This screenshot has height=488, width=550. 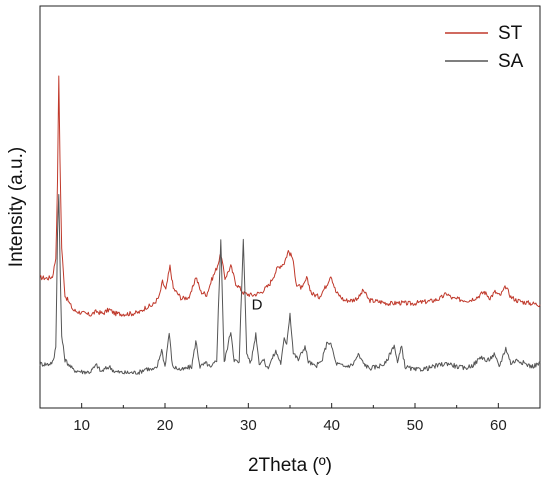 I want to click on y-axis-title: Intensity (a.u.), so click(x=16, y=207).